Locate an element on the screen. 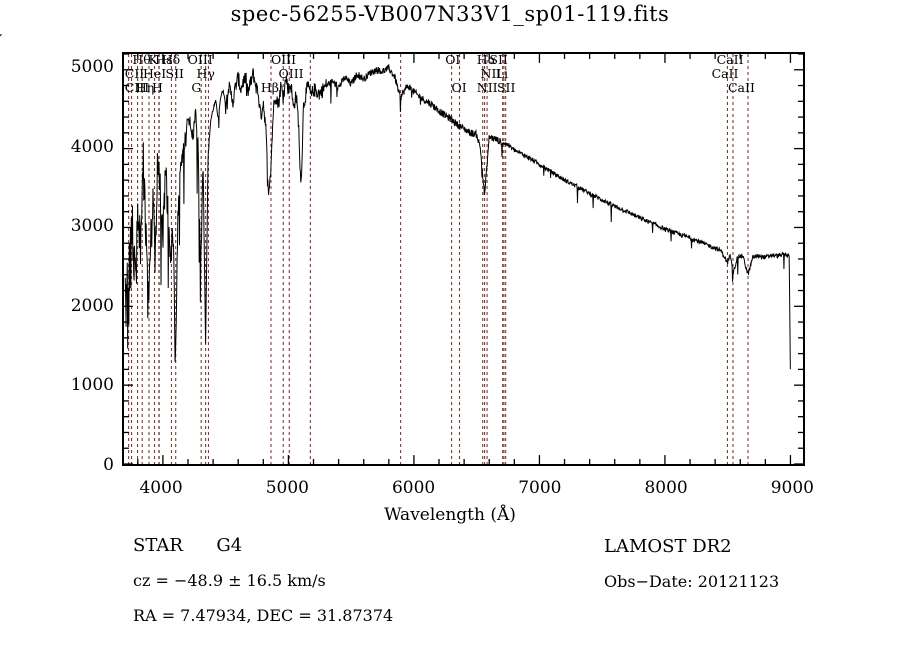 The image size is (900, 649). line-label-CaII-8498: CaII is located at coordinates (730, 59).